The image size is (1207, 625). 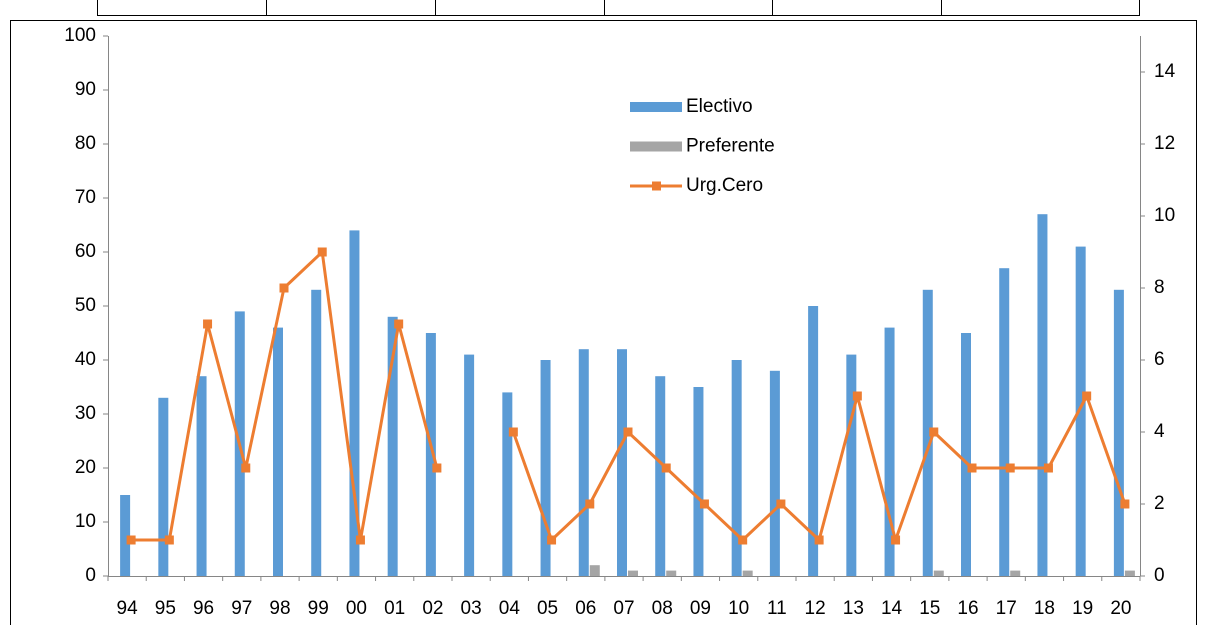 I want to click on x-tick-label: 19, so click(x=1082, y=608).